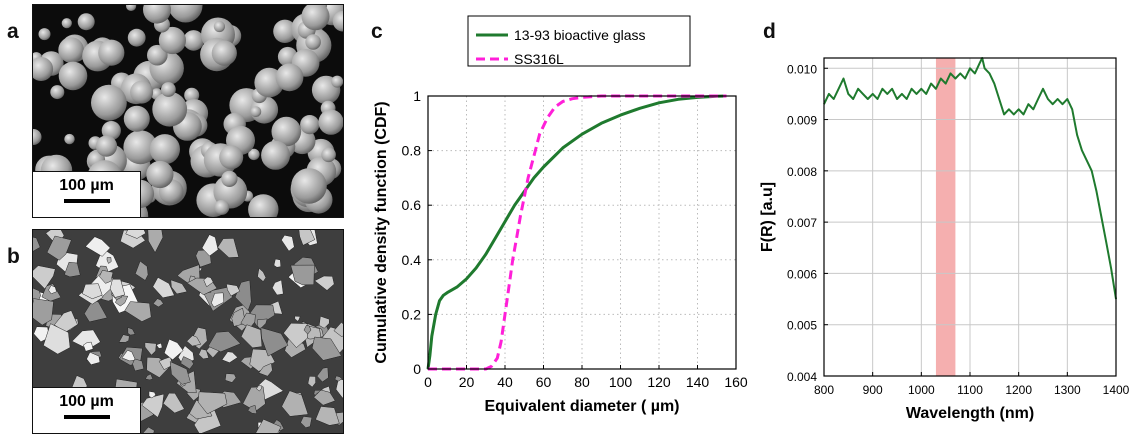  What do you see at coordinates (802, 69) in the screenshot?
I see `y-tick-label: 0.010` at bounding box center [802, 69].